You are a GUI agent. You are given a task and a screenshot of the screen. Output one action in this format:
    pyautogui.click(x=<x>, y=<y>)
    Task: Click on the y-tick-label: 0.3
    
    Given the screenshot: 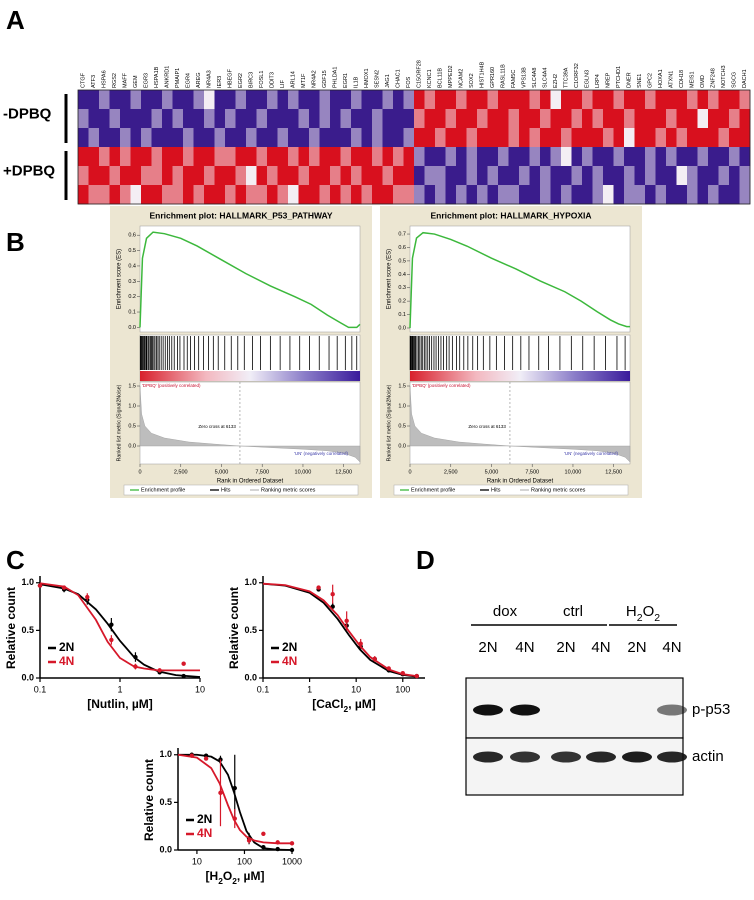 What is the action you would take?
    pyautogui.click(x=402, y=288)
    